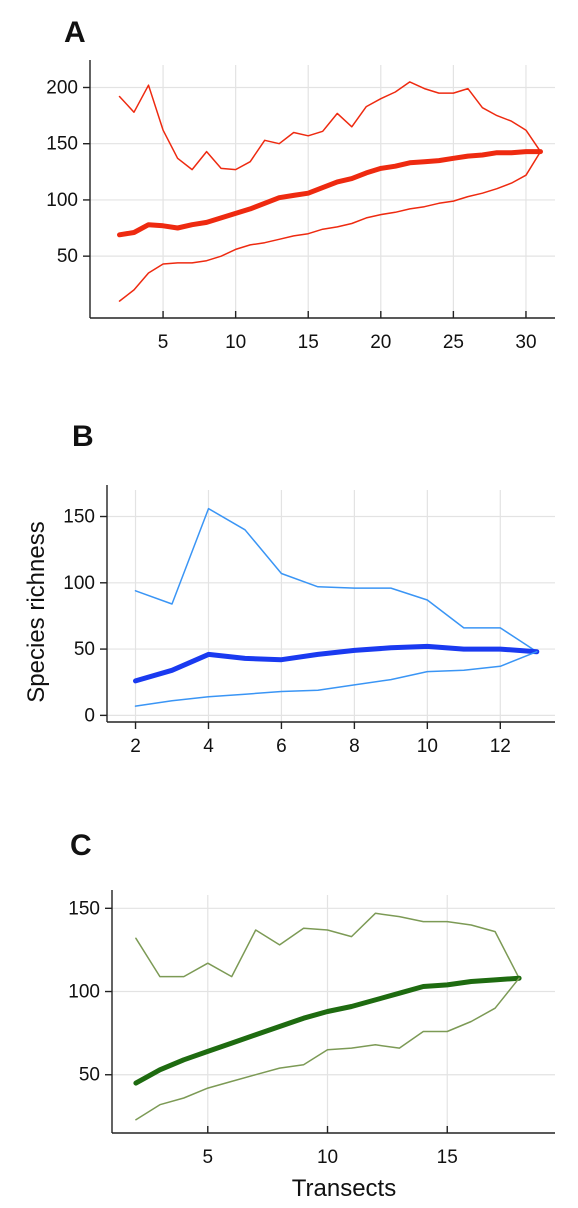  I want to click on x-tick-label: 4, so click(208, 746).